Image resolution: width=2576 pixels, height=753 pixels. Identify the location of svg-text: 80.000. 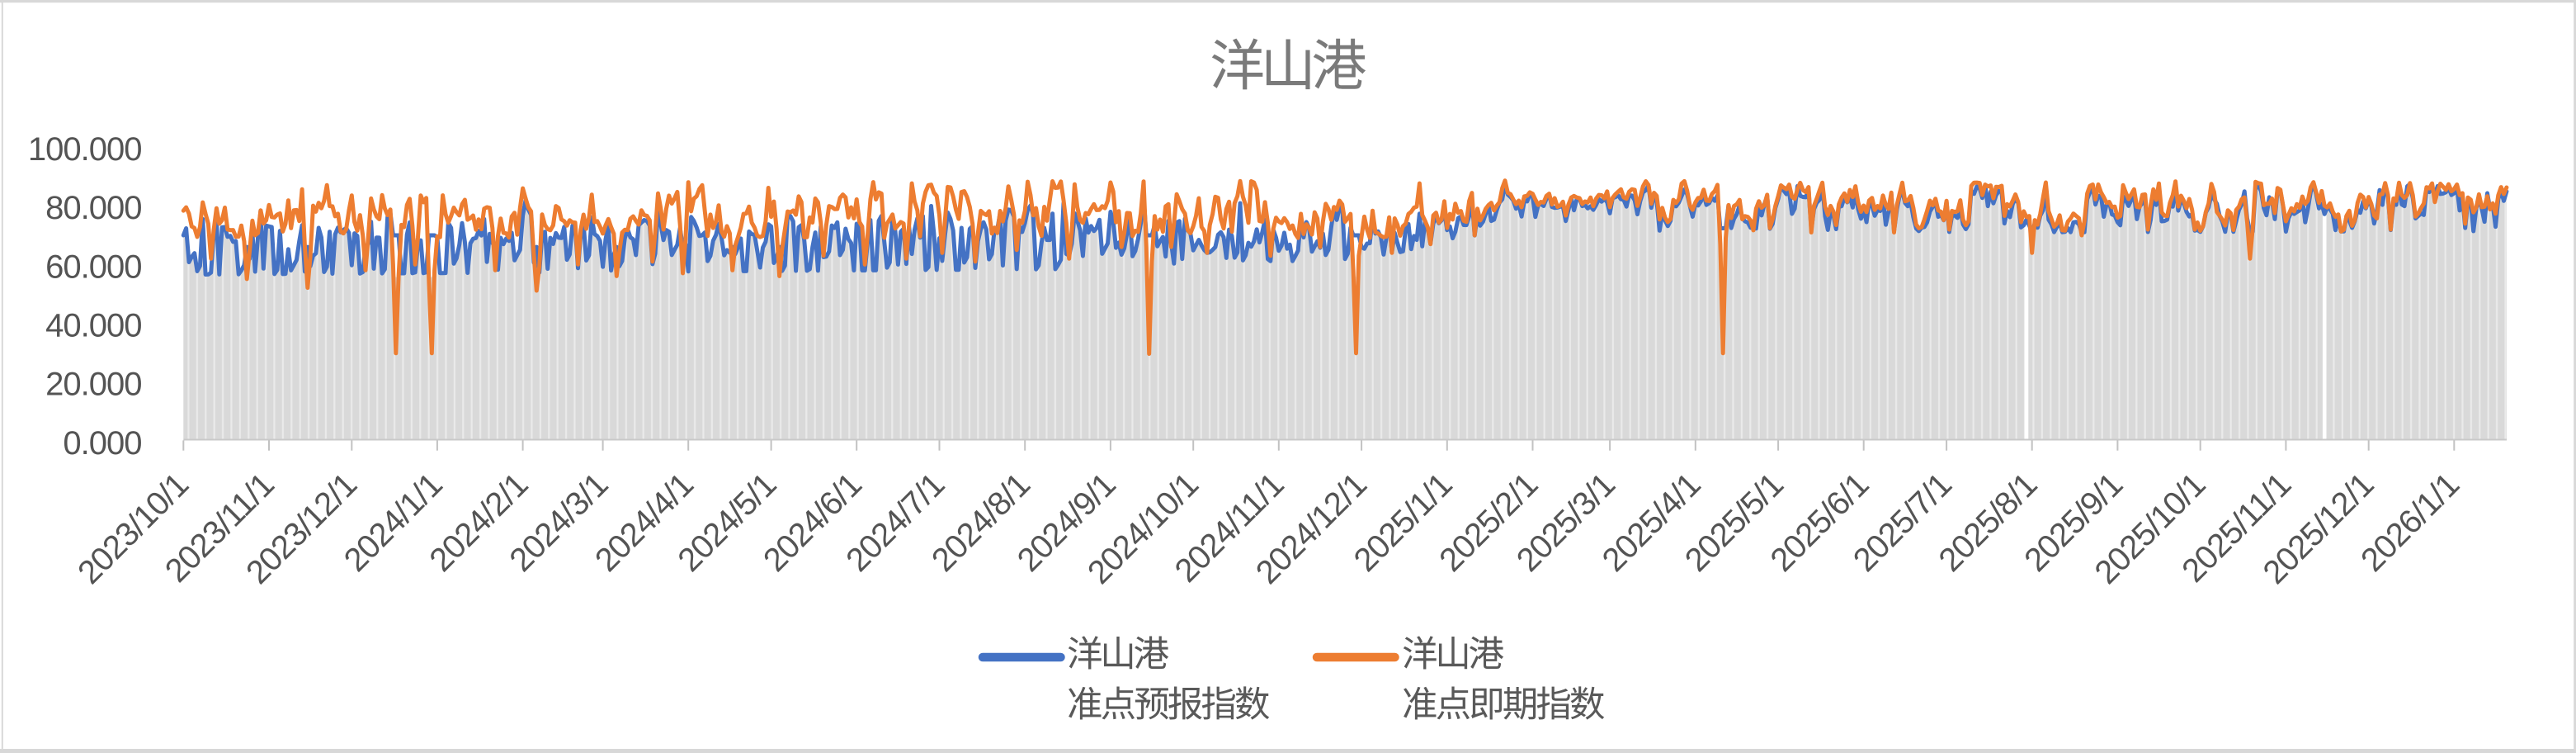
(93, 208).